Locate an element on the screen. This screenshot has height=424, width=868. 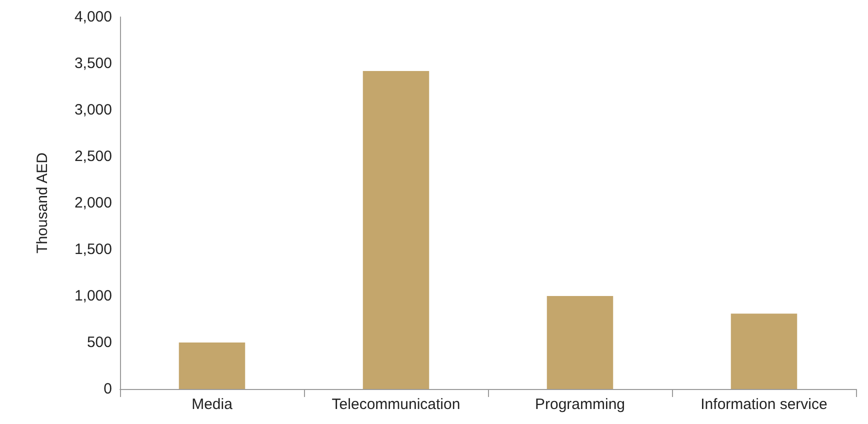
y-tick-label: 1,000 is located at coordinates (93, 296).